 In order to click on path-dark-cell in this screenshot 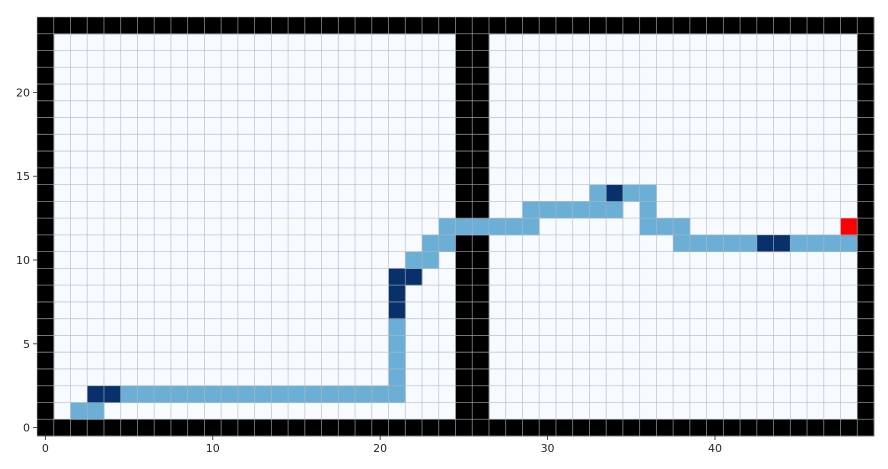, I will do `click(397, 294)`.